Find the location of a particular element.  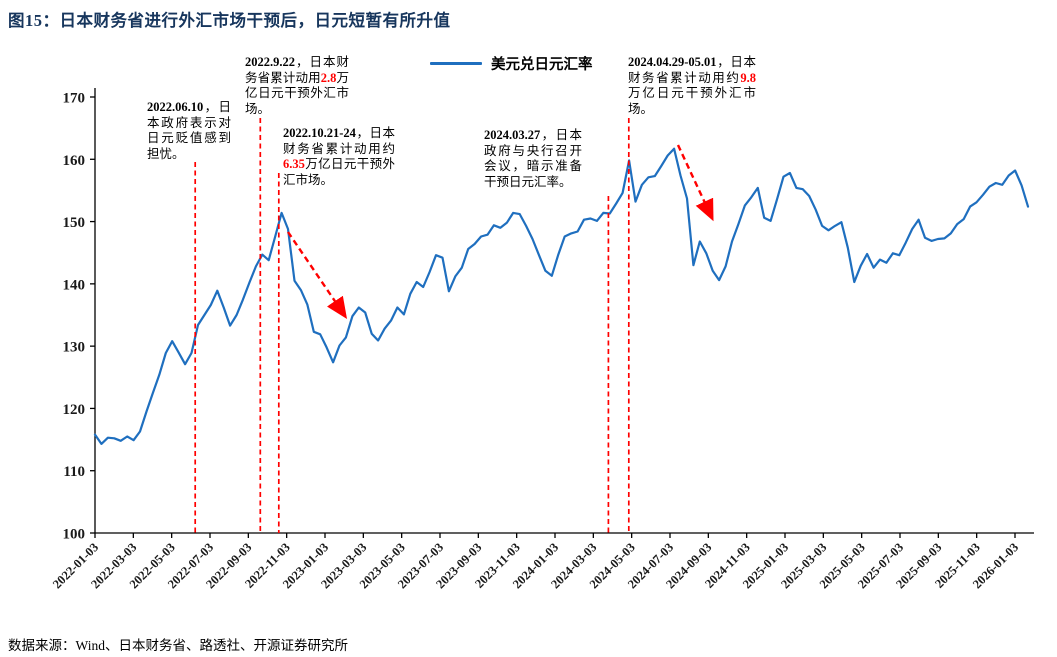

annotation-2022-09-22: 2022.9.22，日本财务省累计动用2.8万亿日元干预外汇市场。 is located at coordinates (297, 86).